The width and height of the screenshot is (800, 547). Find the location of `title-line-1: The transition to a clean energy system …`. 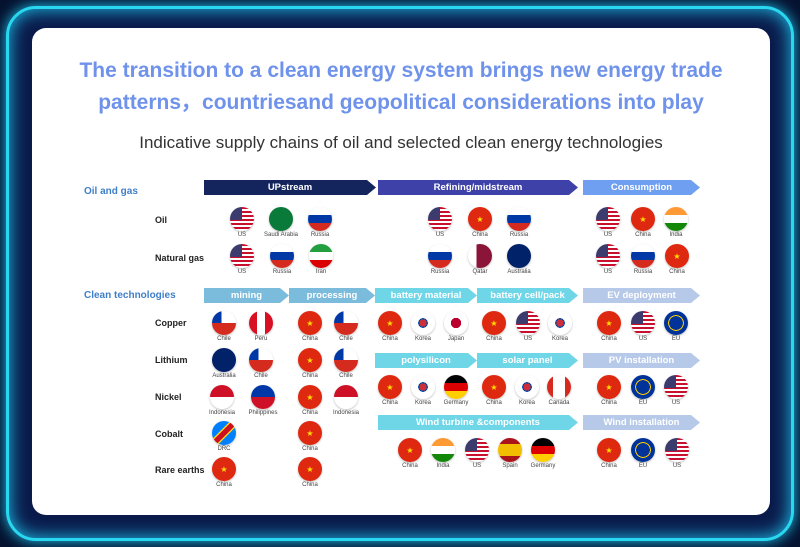

title-line-1: The transition to a clean energy system … is located at coordinates (401, 70).